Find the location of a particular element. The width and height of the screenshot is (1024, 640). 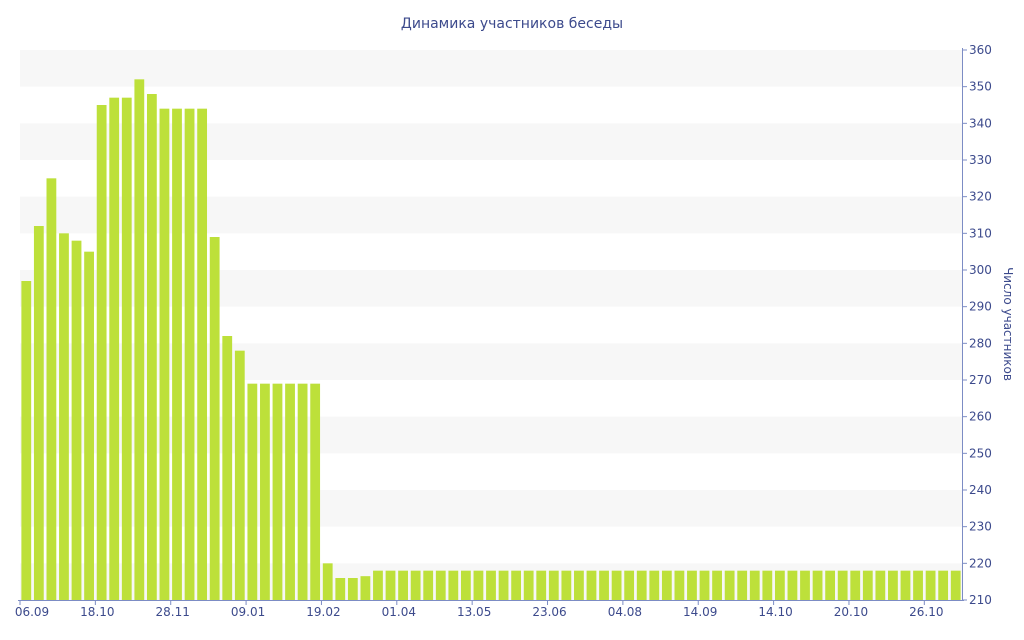

y-tick-label: 260 is located at coordinates (980, 417).